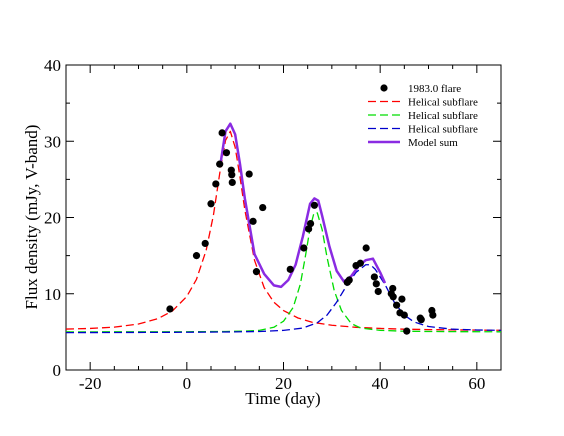  I want to click on x-tick-label: 40, so click(380, 383).